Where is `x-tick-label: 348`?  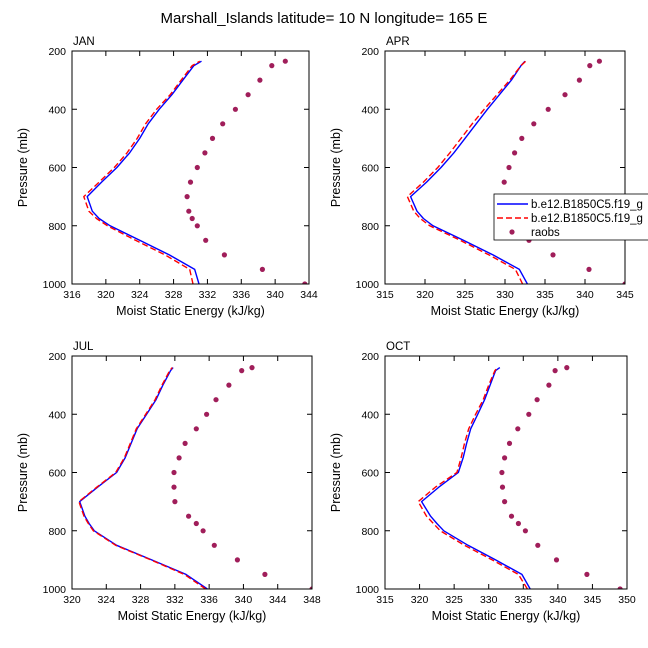
x-tick-label: 348 is located at coordinates (312, 600).